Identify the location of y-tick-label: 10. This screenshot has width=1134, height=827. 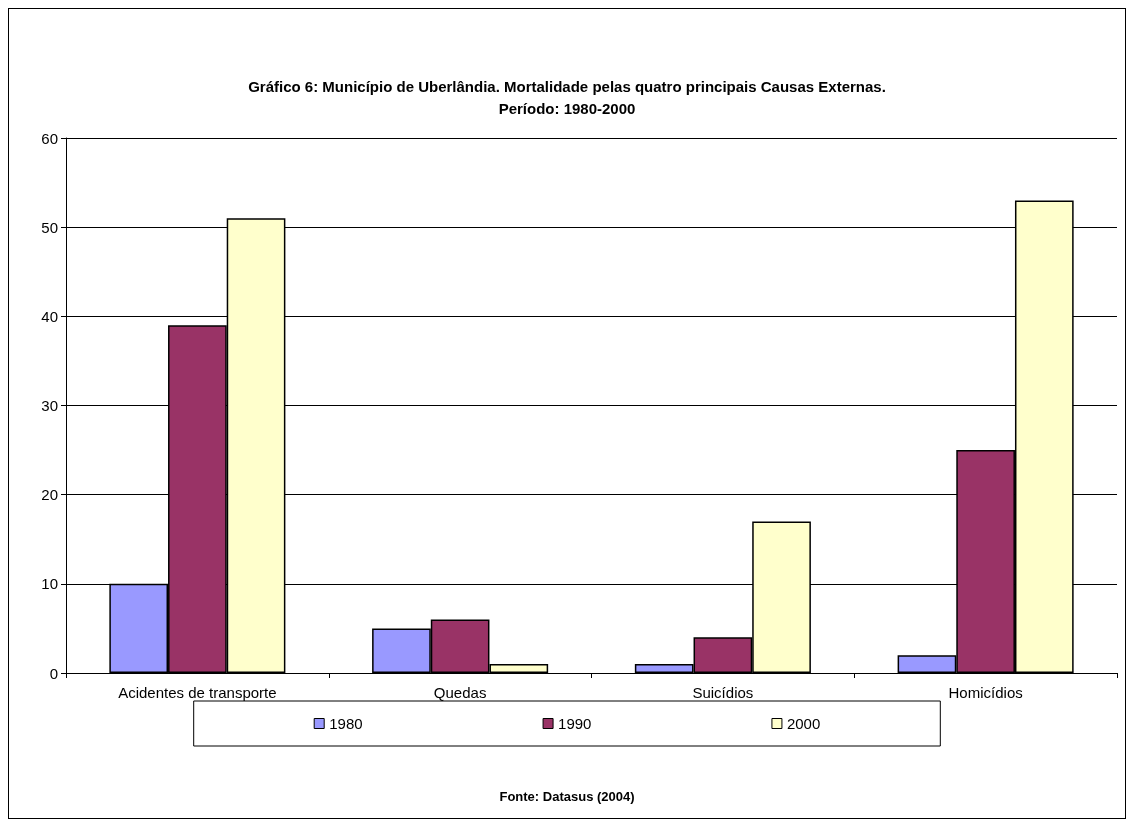
(49, 584).